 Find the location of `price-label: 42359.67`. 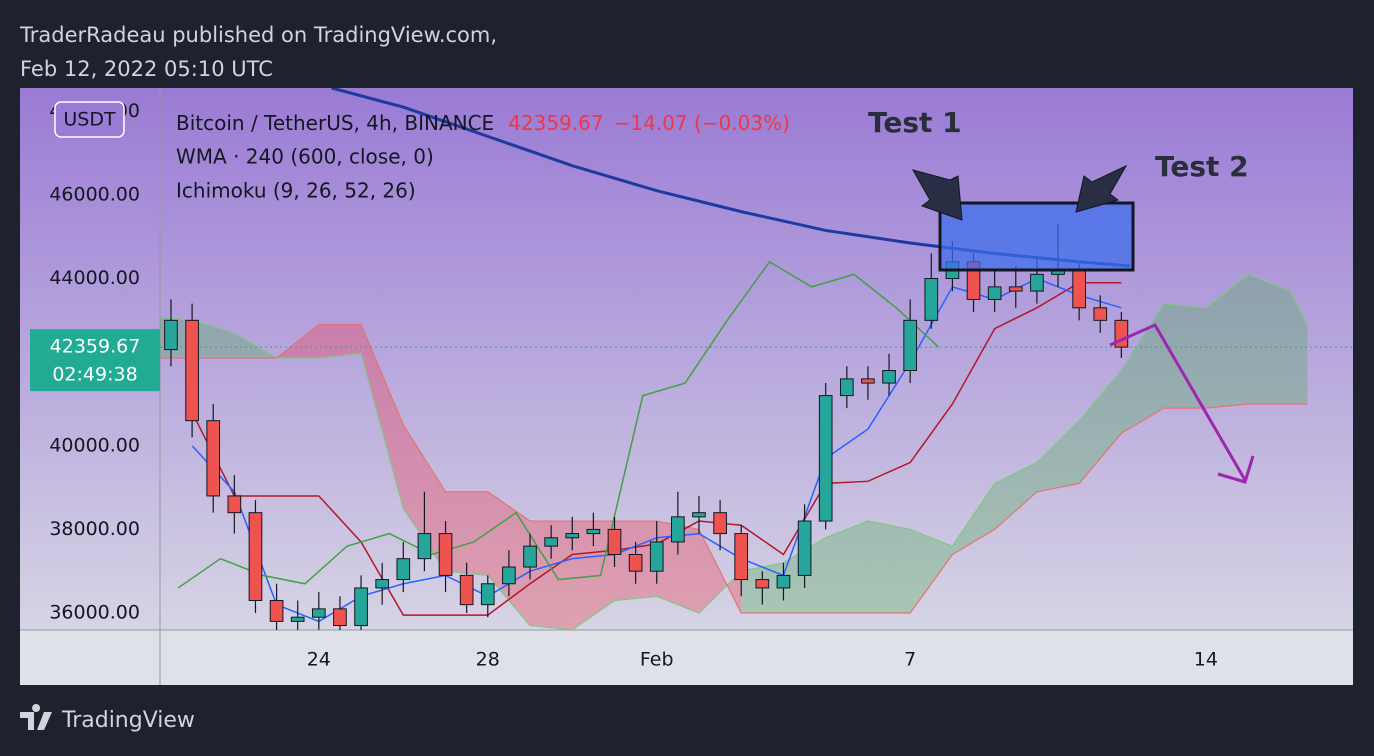

price-label: 42359.67 is located at coordinates (95, 347).